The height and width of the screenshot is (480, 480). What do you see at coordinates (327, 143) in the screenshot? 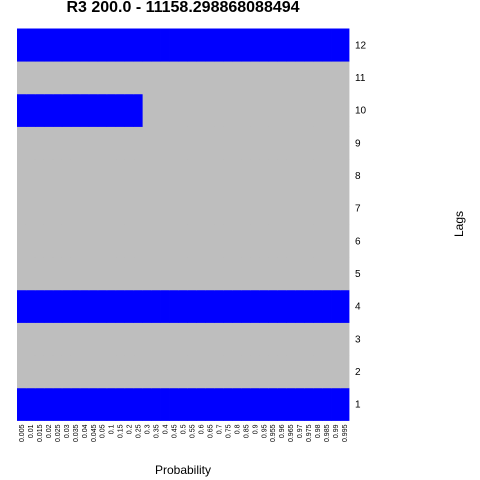
I see `heatmap-cell-lag-9-p-0.985` at bounding box center [327, 143].